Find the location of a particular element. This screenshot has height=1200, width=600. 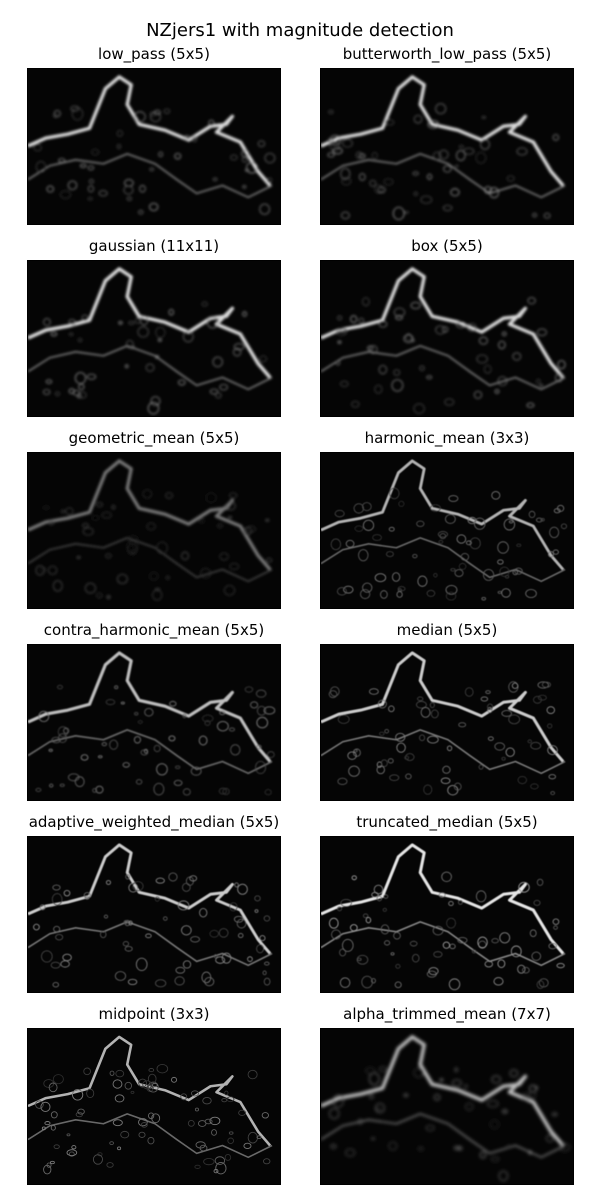

edge-magnitude-image is located at coordinates (447, 338).